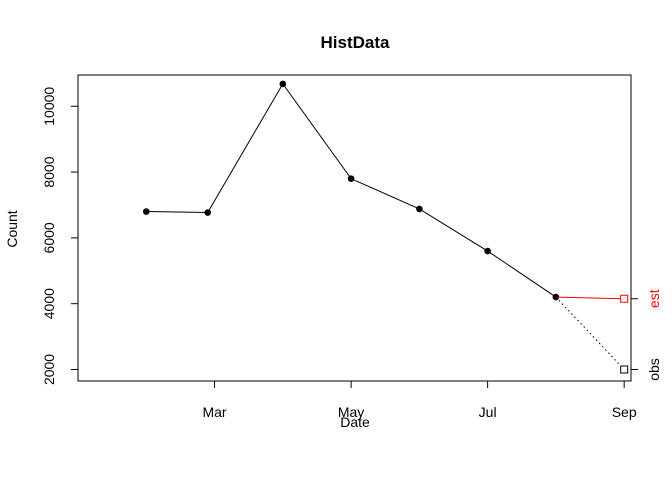 The height and width of the screenshot is (480, 672). Describe the element at coordinates (49, 303) in the screenshot. I see `y-tick-label: 4000` at that location.